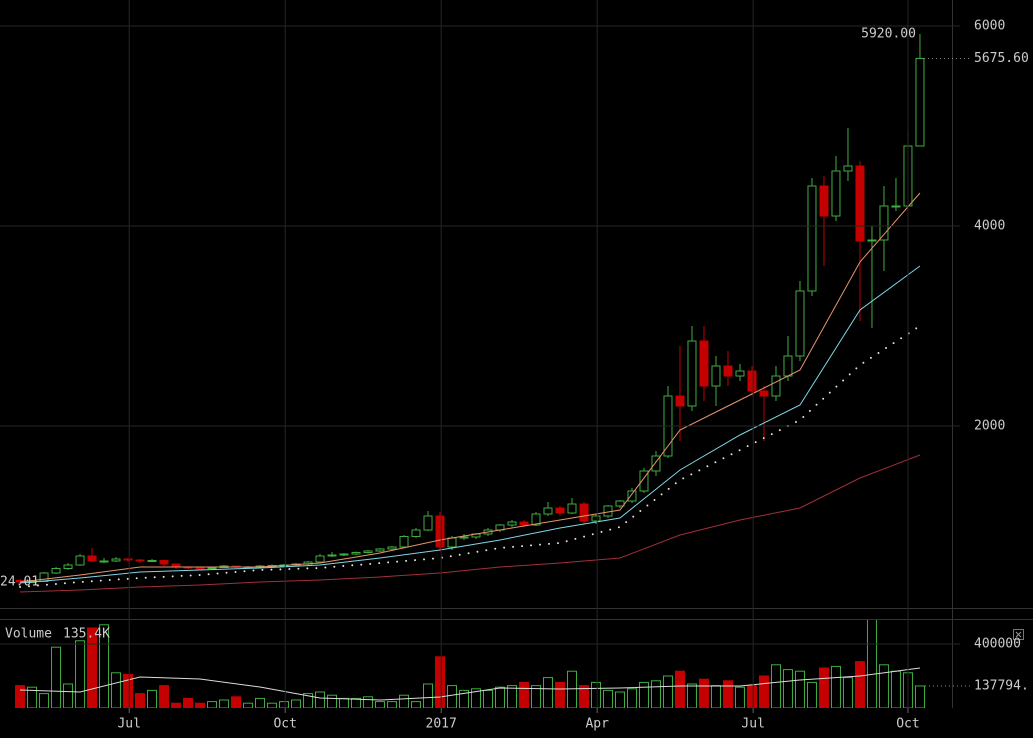 The width and height of the screenshot is (1033, 738). I want to click on close-button, so click(1018, 634).